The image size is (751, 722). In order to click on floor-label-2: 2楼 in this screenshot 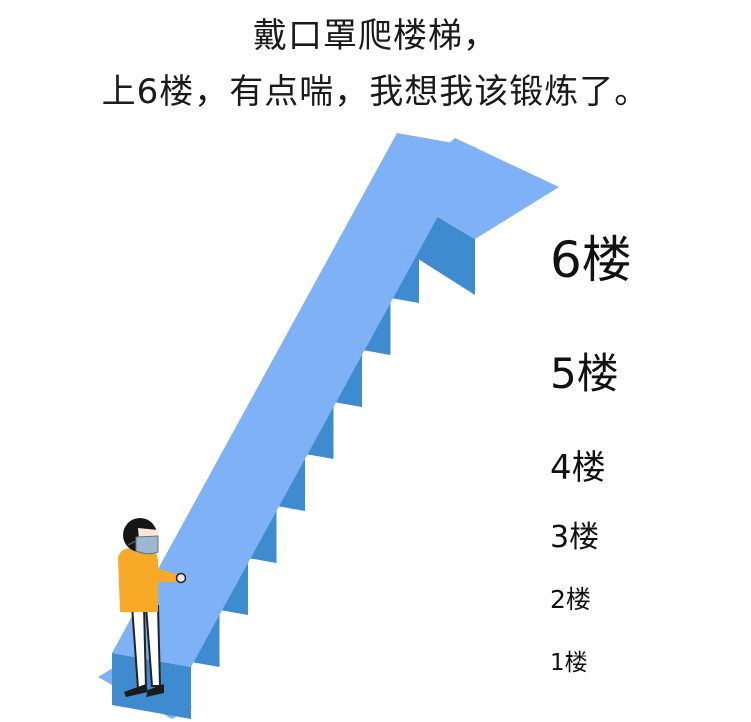, I will do `click(570, 599)`.